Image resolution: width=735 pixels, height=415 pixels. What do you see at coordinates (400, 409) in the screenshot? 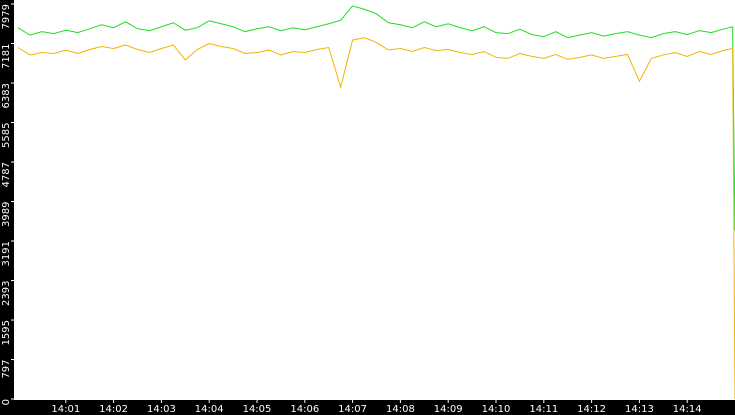
I see `x-tick-label: 14:08` at bounding box center [400, 409].